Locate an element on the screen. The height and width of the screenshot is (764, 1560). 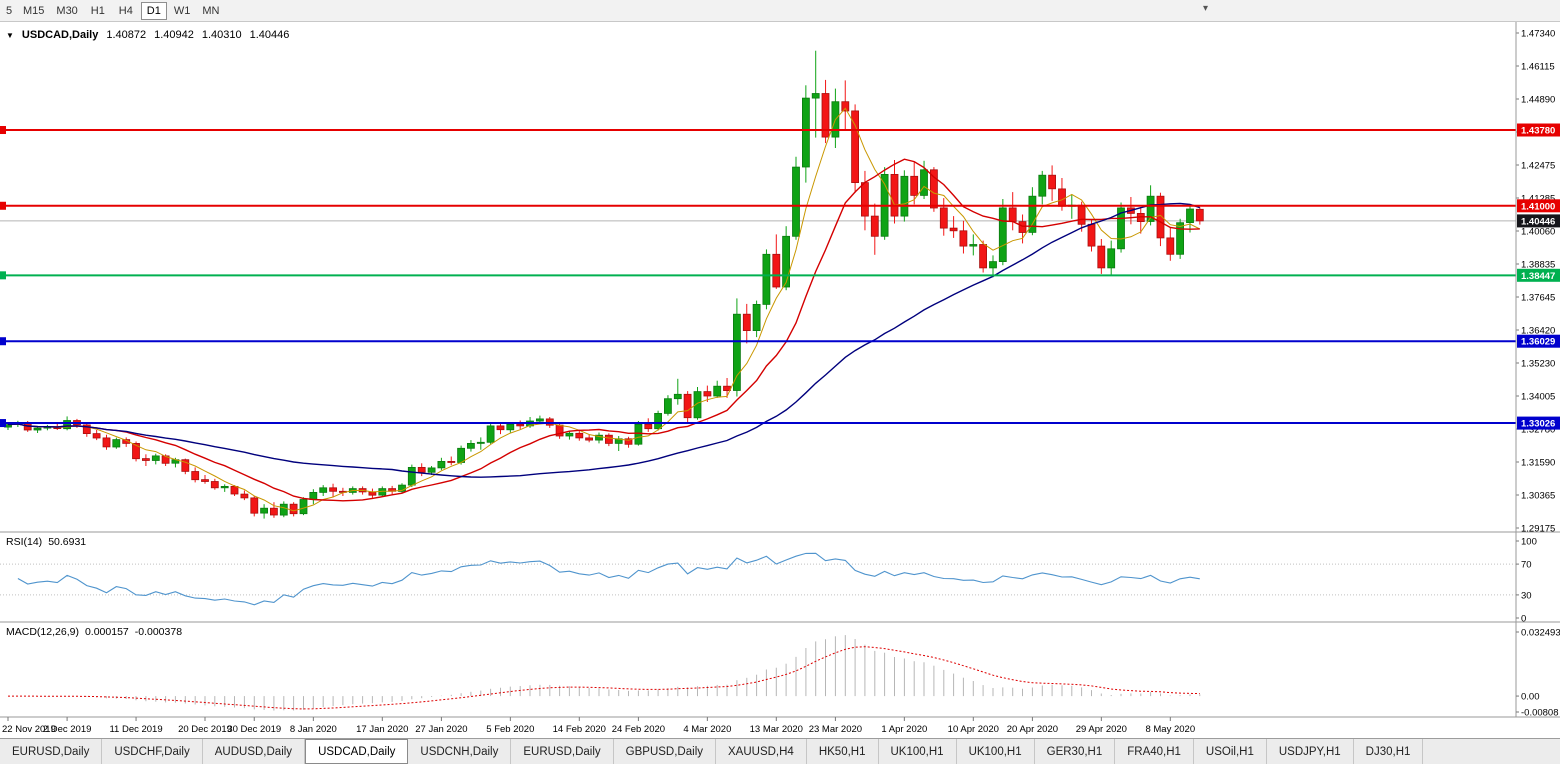
macd-signal-value: -0.000378 is located at coordinates (158, 632).